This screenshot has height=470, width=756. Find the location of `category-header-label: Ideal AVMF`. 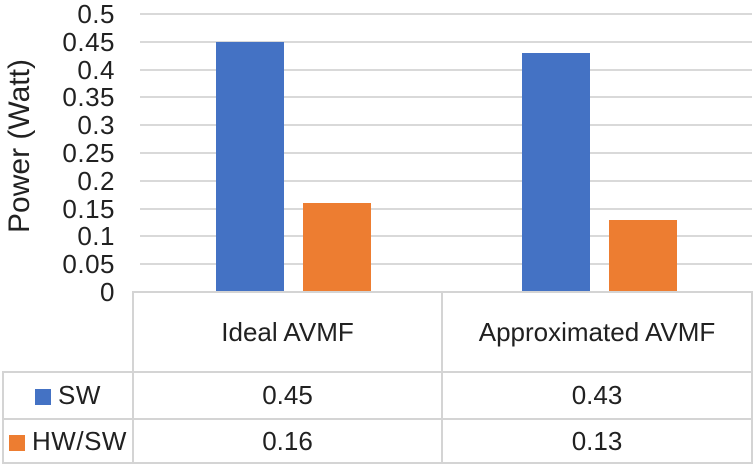

category-header-label: Ideal AVMF is located at coordinates (287, 331).